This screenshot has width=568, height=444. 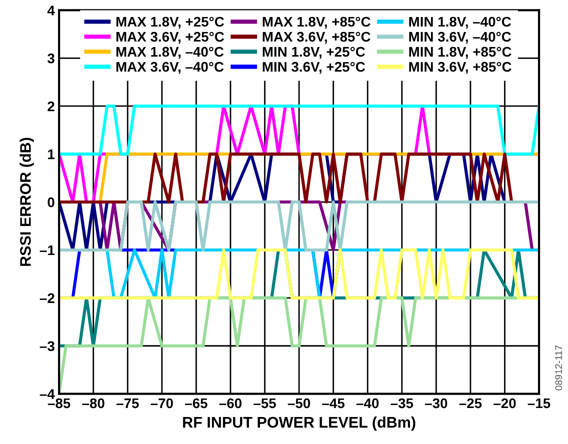 I want to click on legend-label: MAX 3.6V, +25°C, so click(x=170, y=38).